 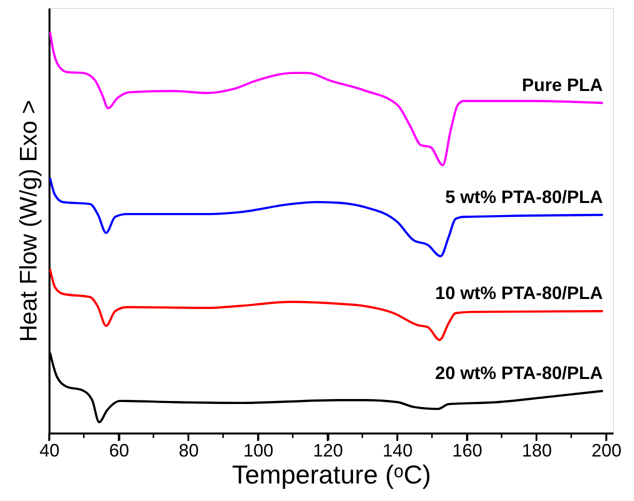 What do you see at coordinates (519, 293) in the screenshot?
I see `series-label: 10 wt% PTA-80/PLA` at bounding box center [519, 293].